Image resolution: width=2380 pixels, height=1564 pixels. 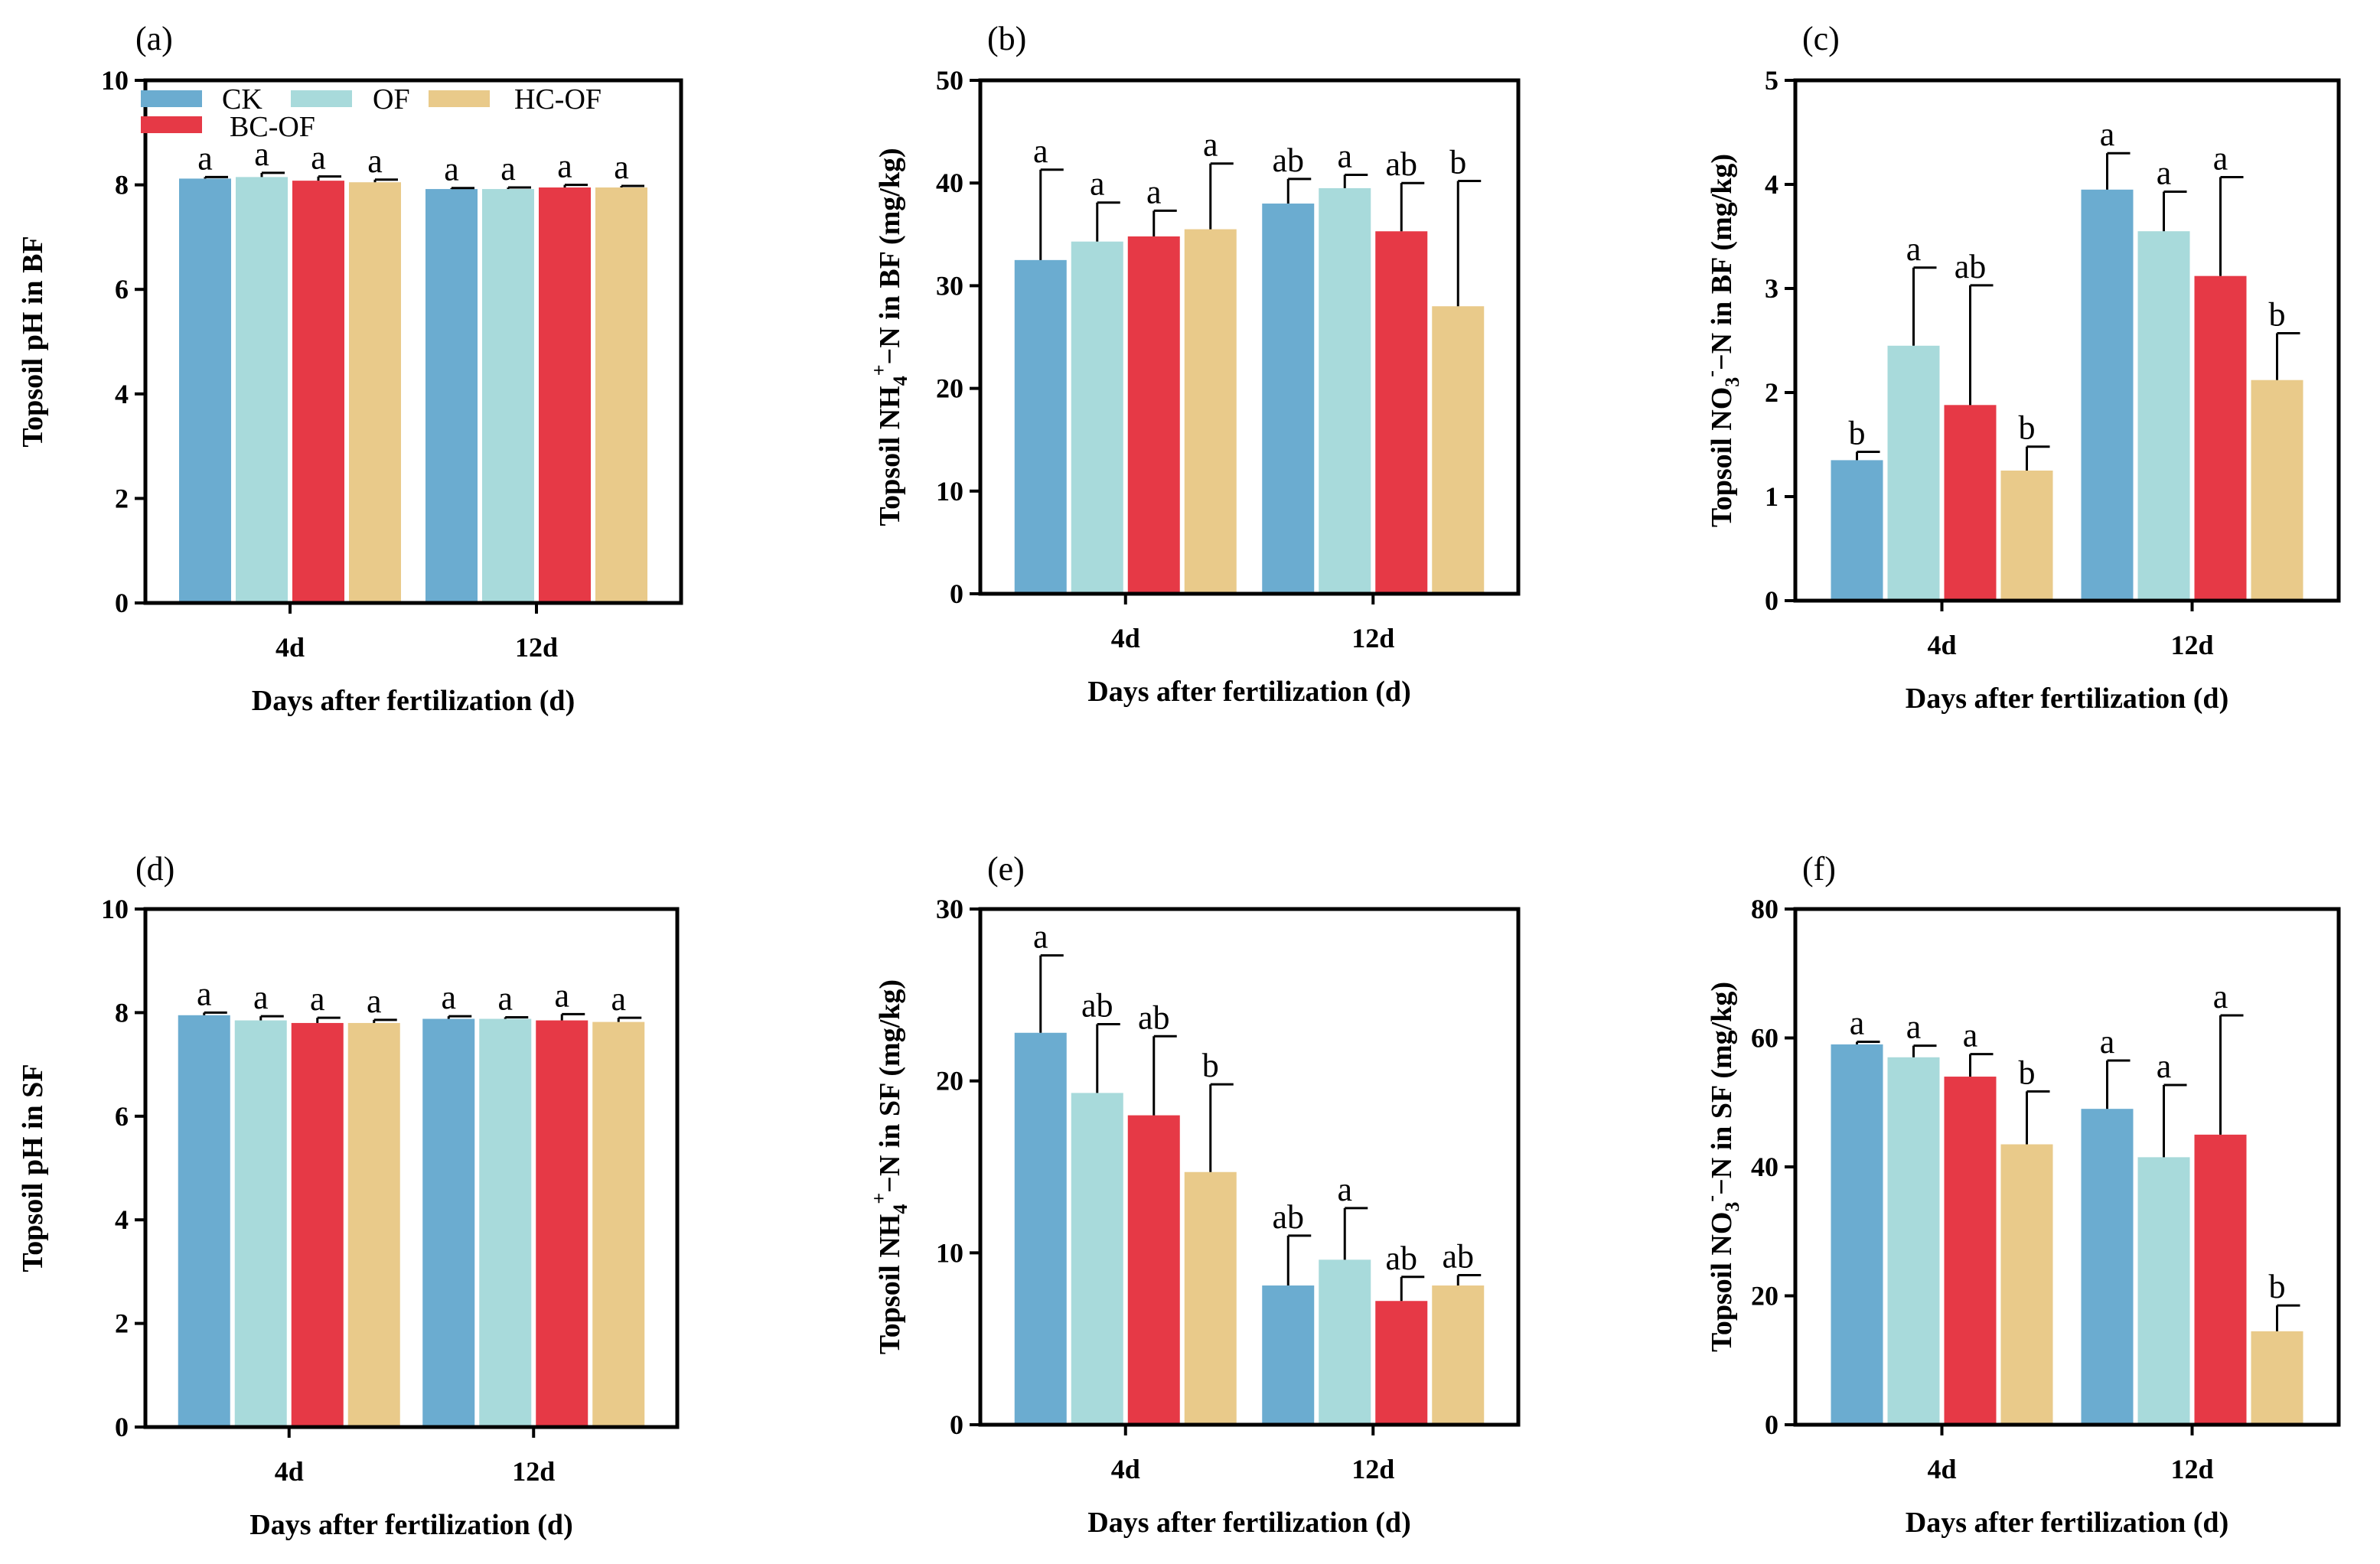 What do you see at coordinates (949, 388) in the screenshot?
I see `y-tick-label: 20` at bounding box center [949, 388].